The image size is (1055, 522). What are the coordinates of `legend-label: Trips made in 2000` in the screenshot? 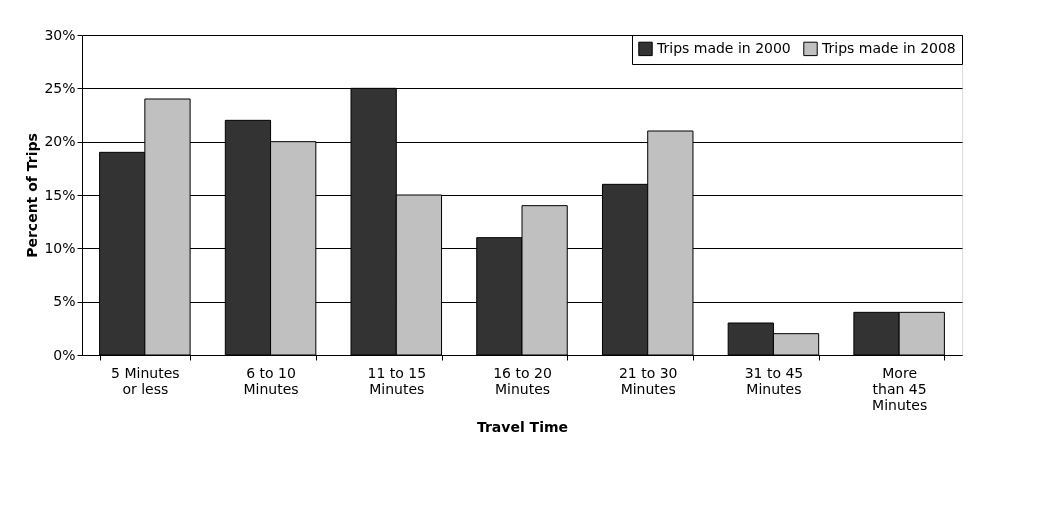 It's located at (723, 47).